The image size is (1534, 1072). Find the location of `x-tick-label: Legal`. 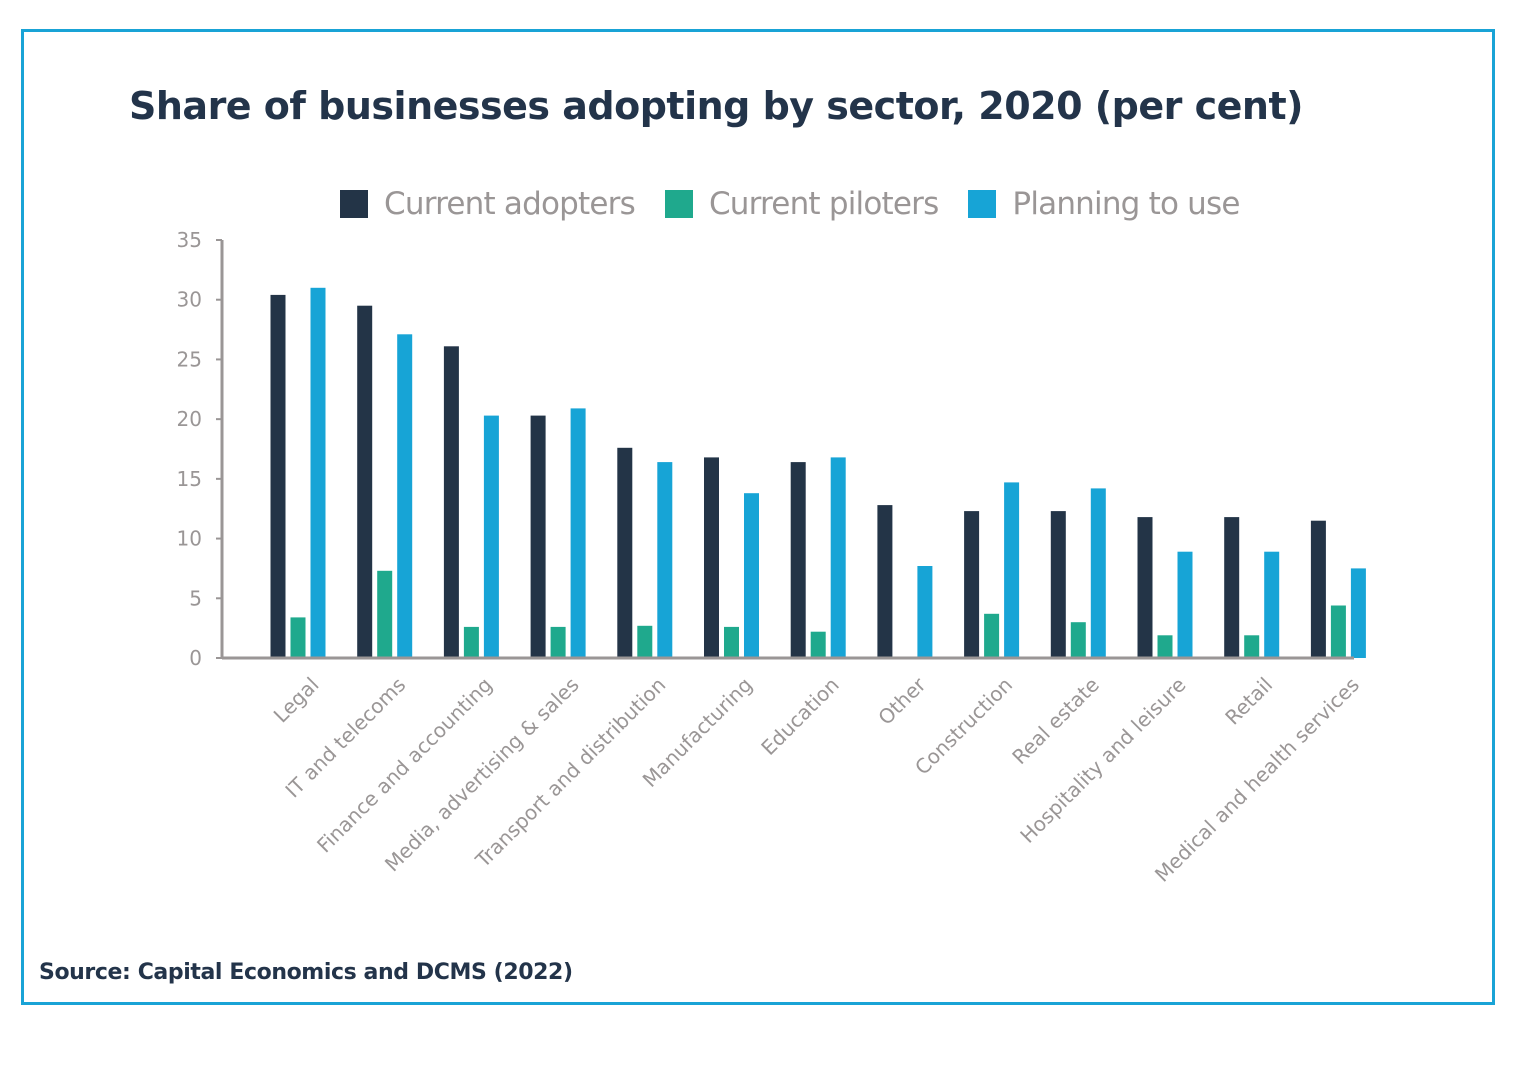

x-tick-label: Legal is located at coordinates (296, 700).